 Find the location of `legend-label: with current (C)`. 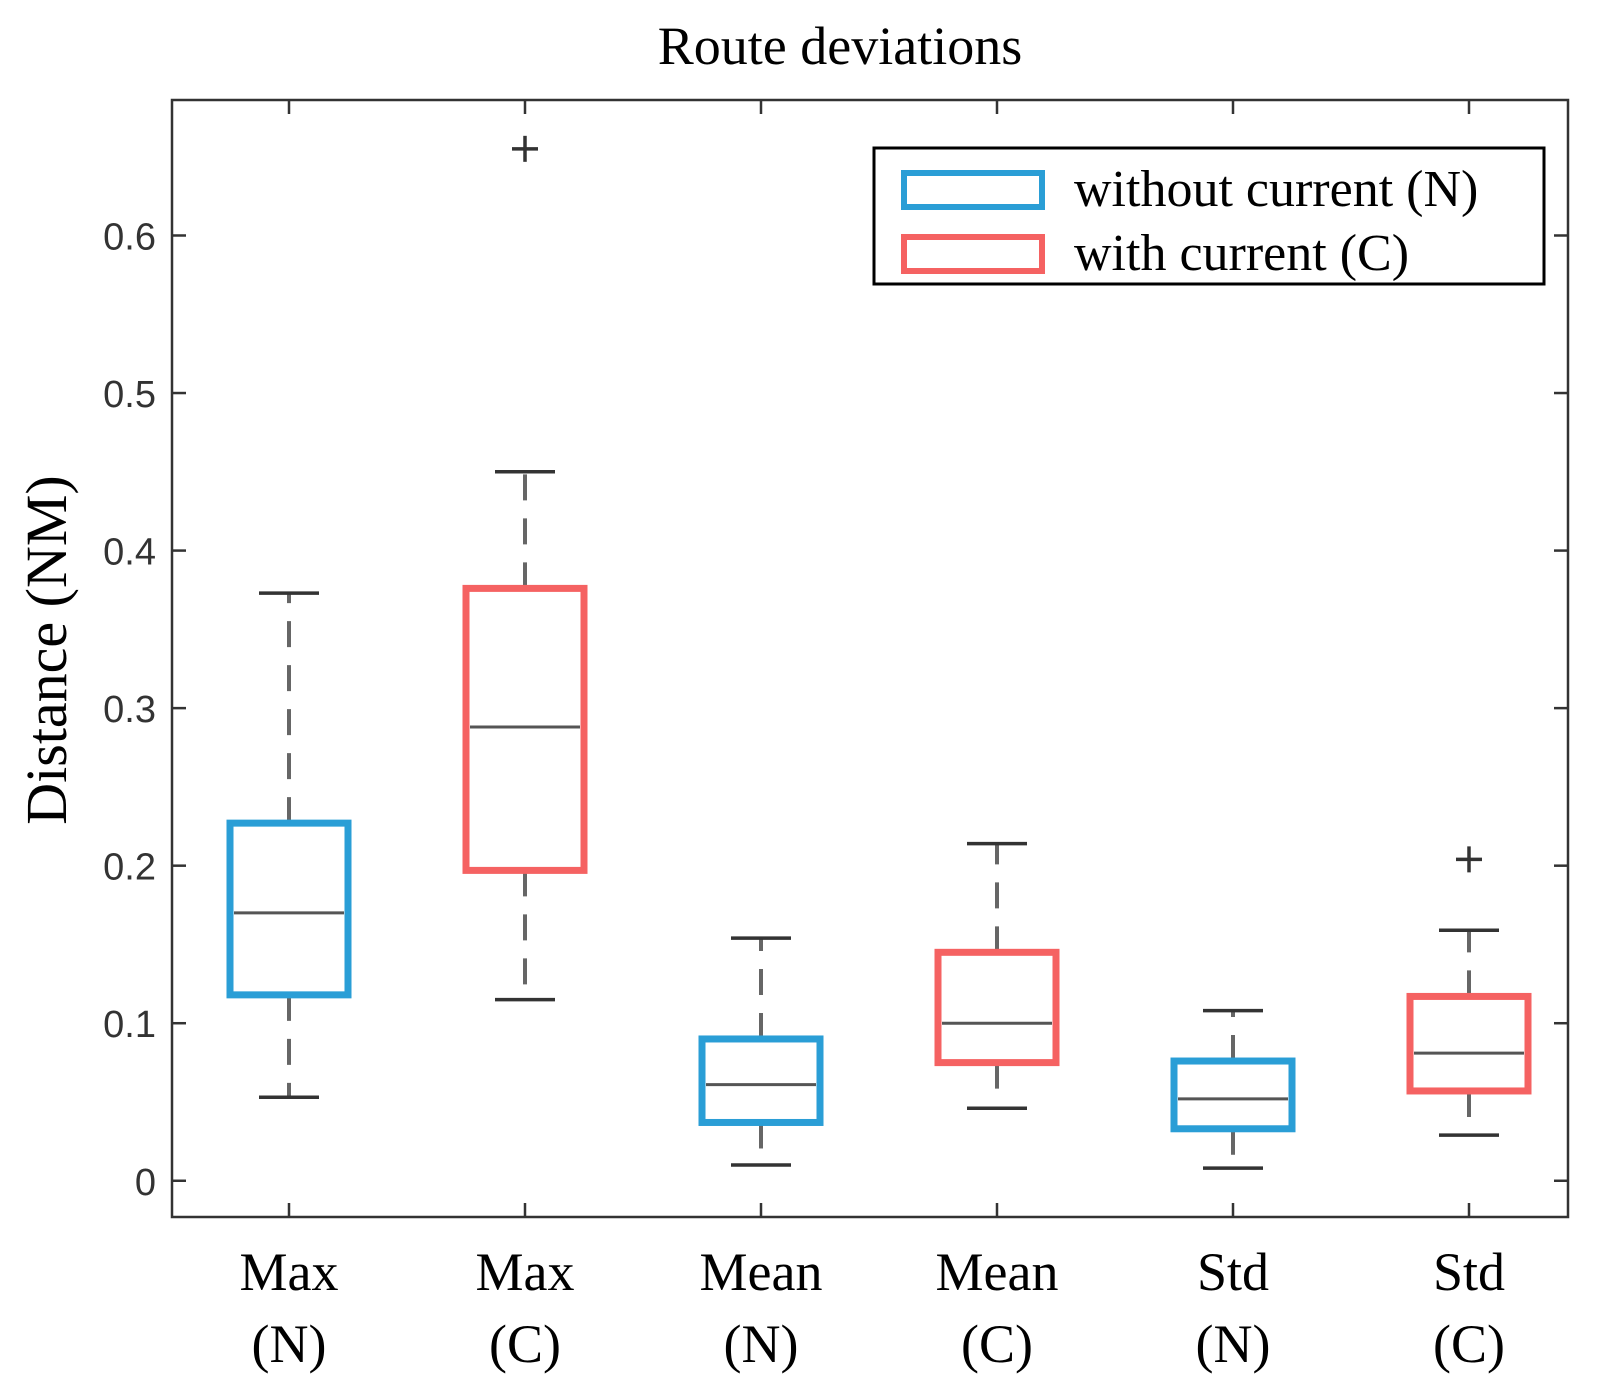

legend-label: with current (C) is located at coordinates (1241, 253).